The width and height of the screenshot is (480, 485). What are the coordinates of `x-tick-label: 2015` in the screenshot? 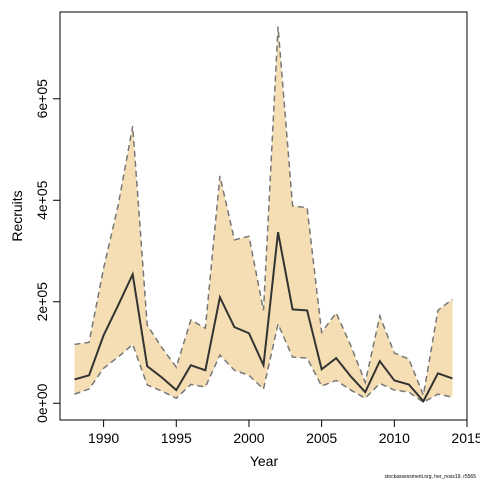 It's located at (465, 438).